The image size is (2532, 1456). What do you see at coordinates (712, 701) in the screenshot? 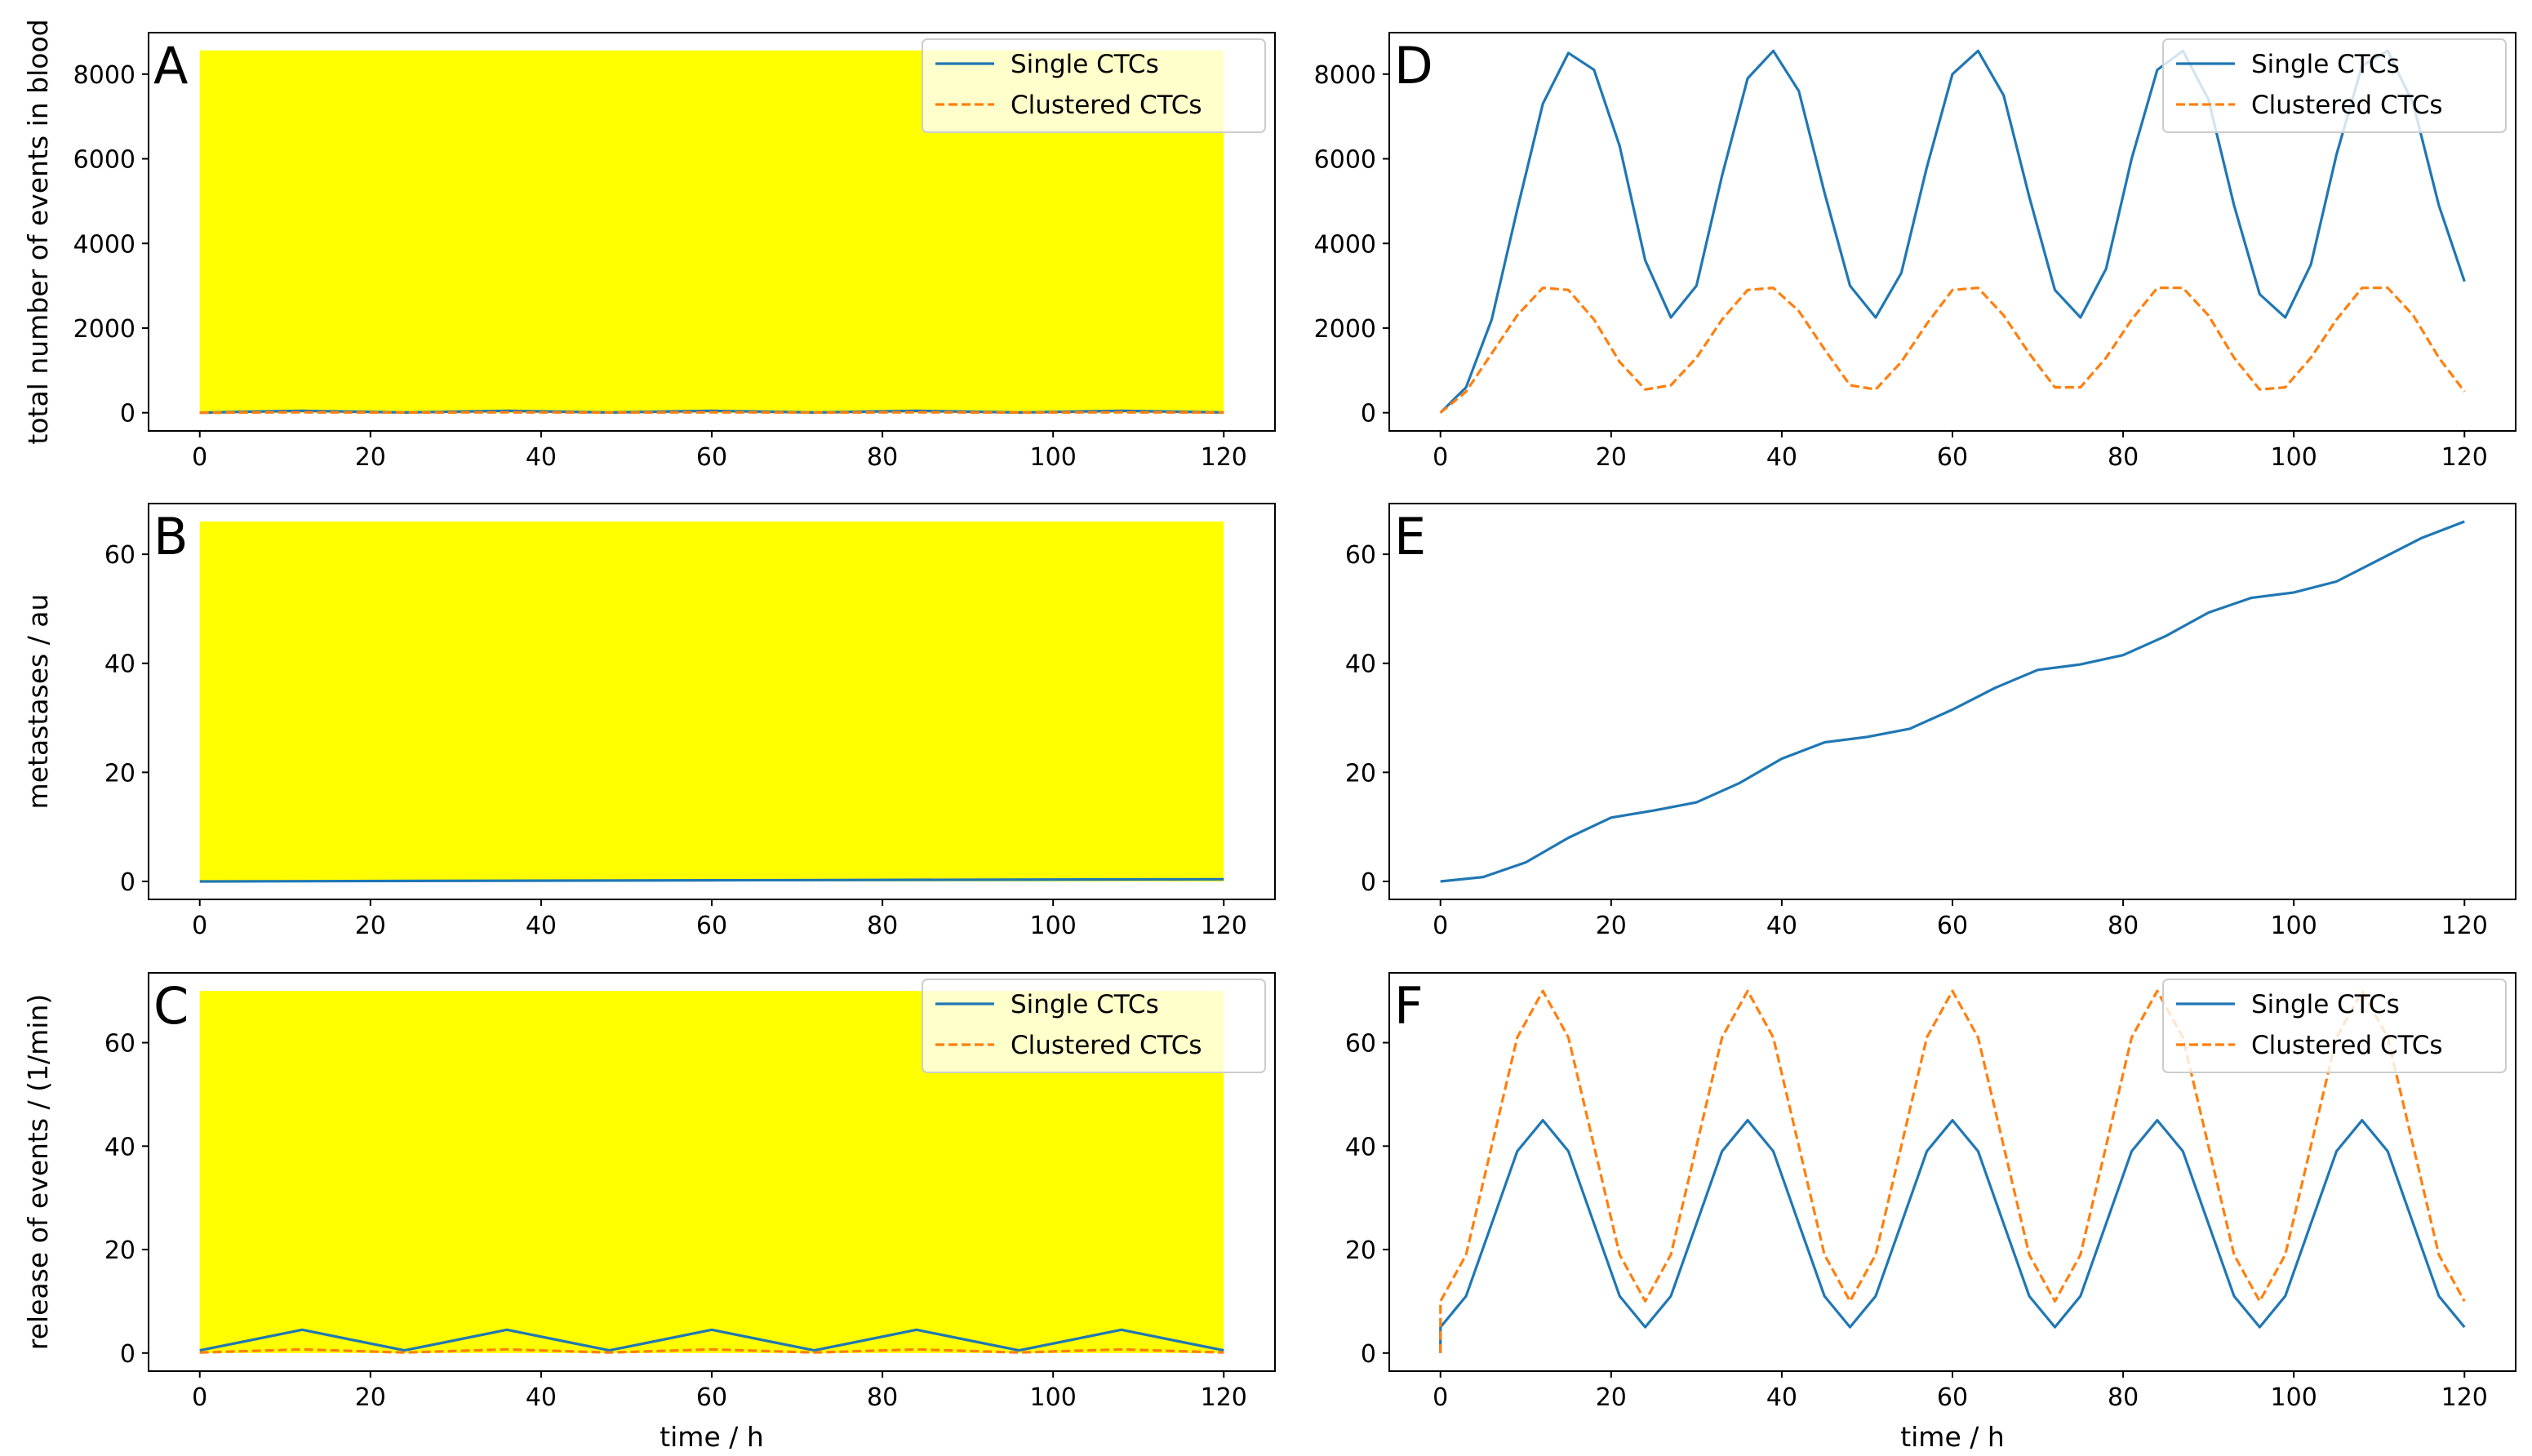
I see `highlight-region` at bounding box center [712, 701].